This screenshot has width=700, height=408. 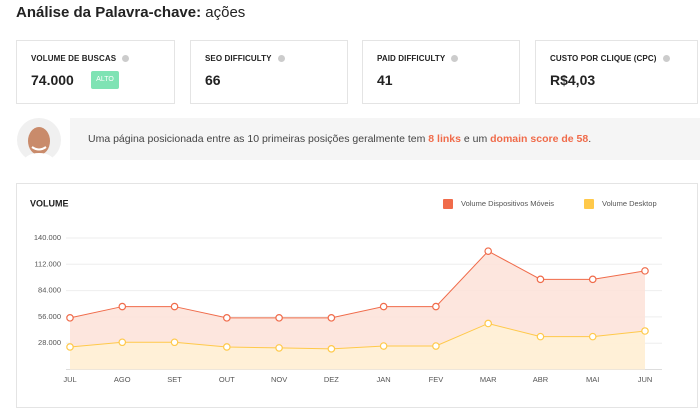 What do you see at coordinates (49, 316) in the screenshot?
I see `y-tick-label: 56.000` at bounding box center [49, 316].